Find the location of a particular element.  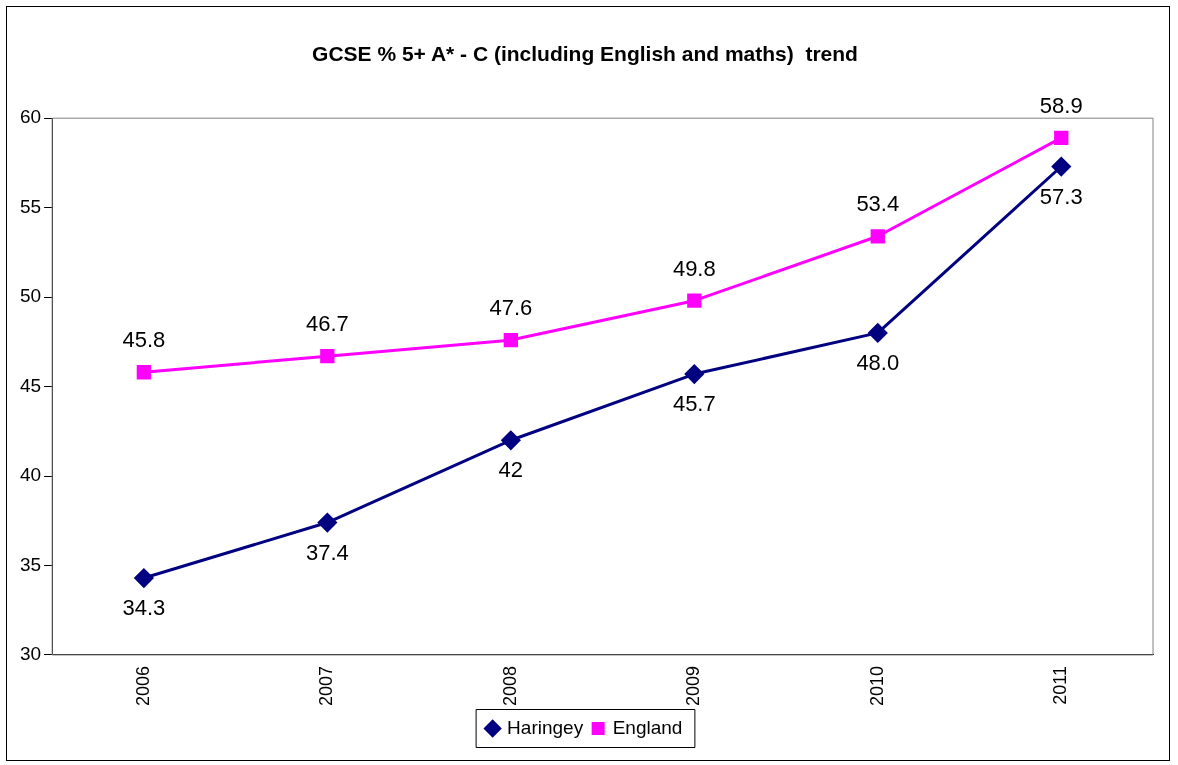

y-tick-label: 55 is located at coordinates (30, 206).